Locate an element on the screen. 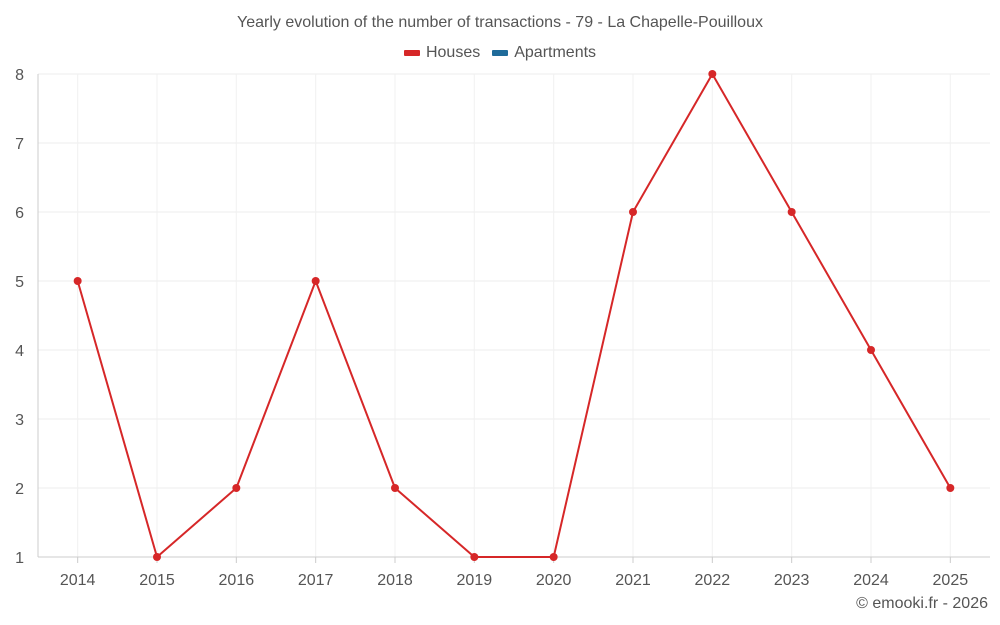 The image size is (1000, 625). x-tick-label: 2021 is located at coordinates (633, 580).